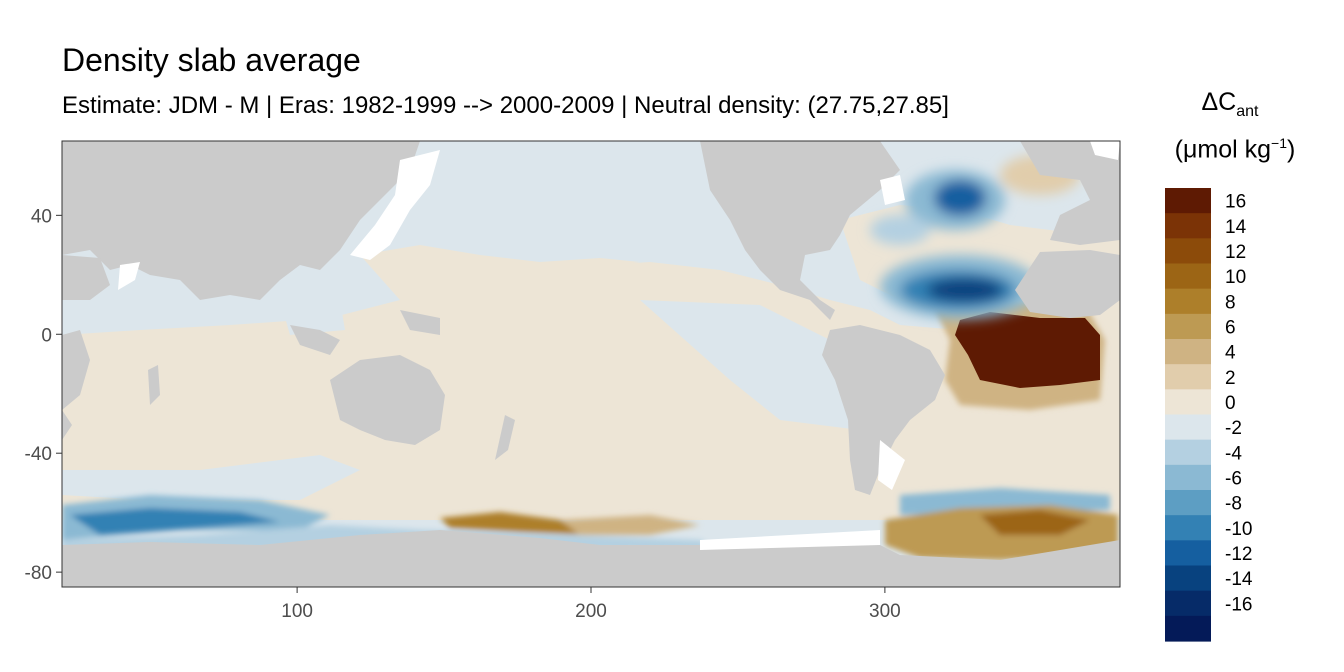 Image resolution: width=1344 pixels, height=672 pixels. I want to click on x-tick-label: 100, so click(297, 611).